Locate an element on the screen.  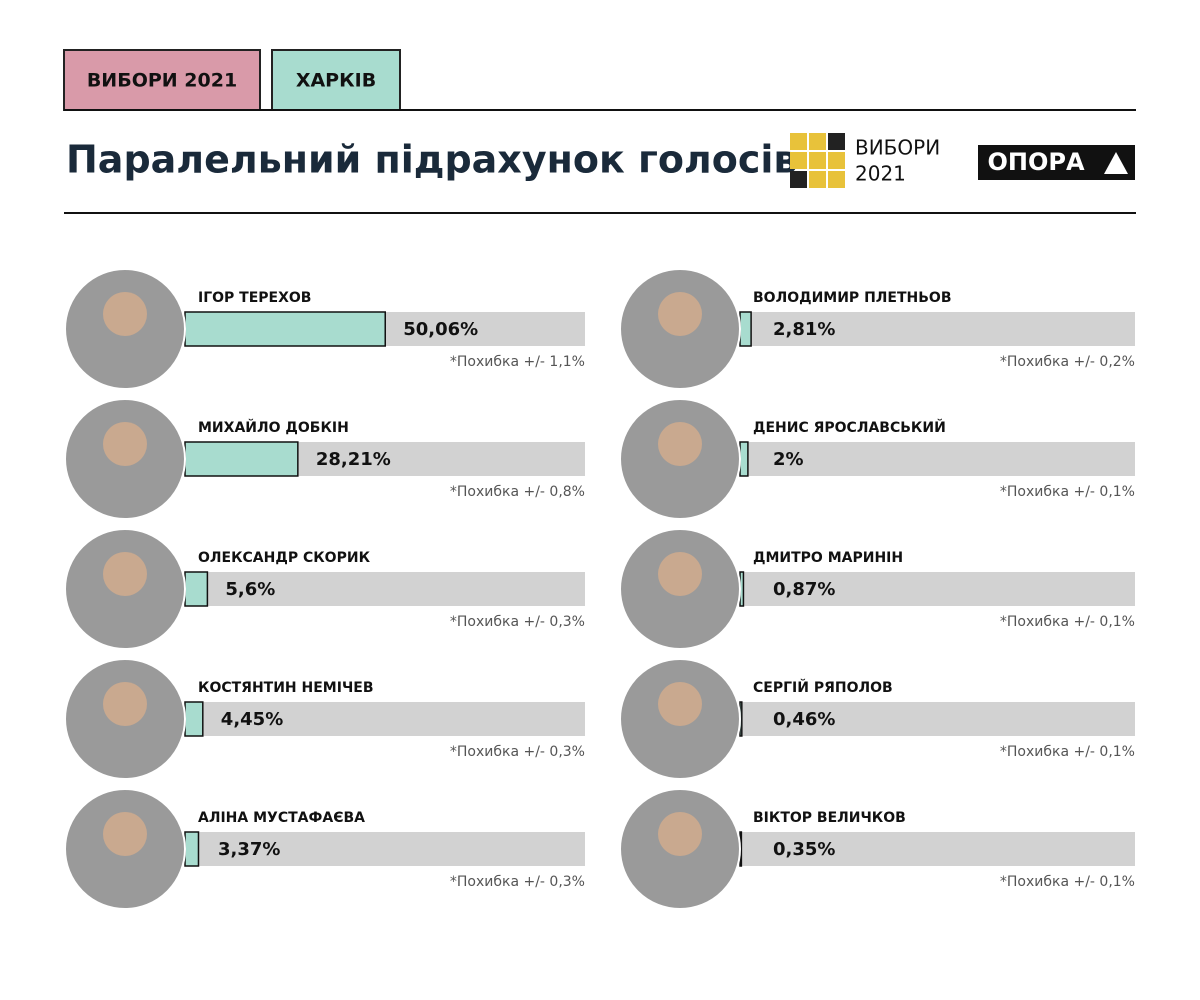
value-label: 0,35% is located at coordinates (804, 849).